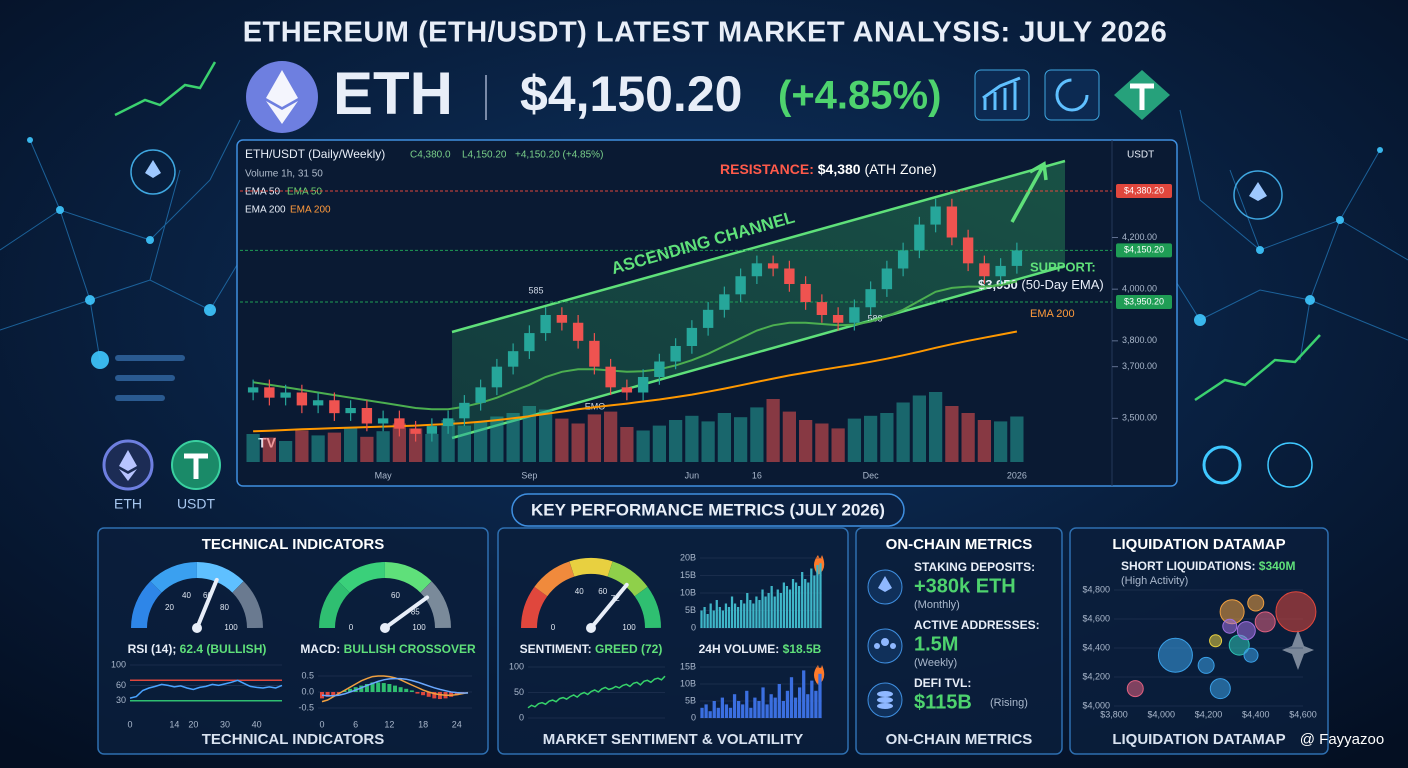  Describe the element at coordinates (859, 96) in the screenshot. I see `price-change: (+4.85%)` at that location.